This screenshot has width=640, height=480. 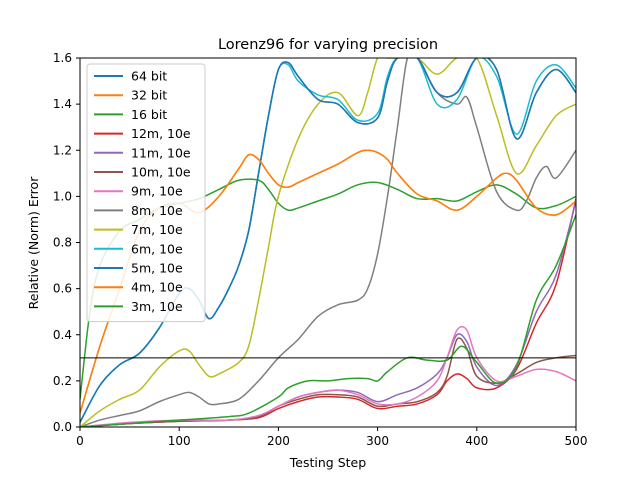 What do you see at coordinates (62, 104) in the screenshot?
I see `y-tick-label: 1.4` at bounding box center [62, 104].